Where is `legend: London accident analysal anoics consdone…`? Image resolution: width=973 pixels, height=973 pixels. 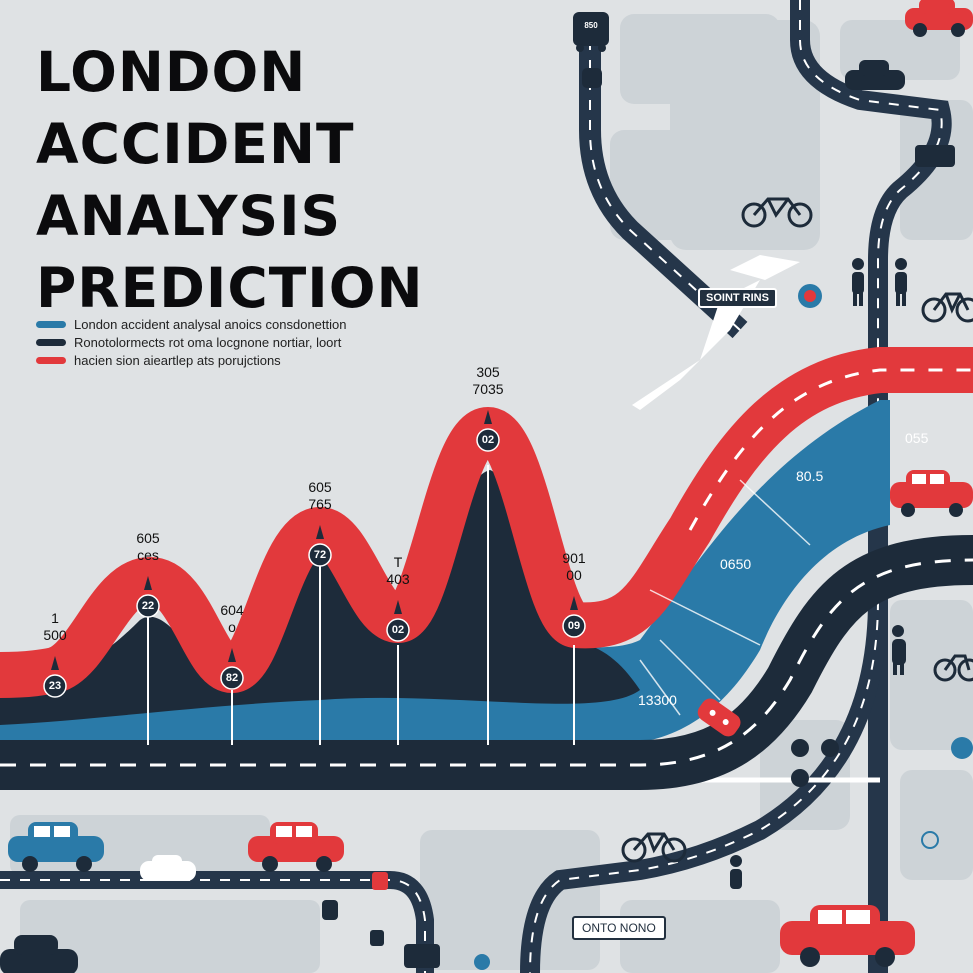 legend: London accident analysal anoics consdone… is located at coordinates (191, 343).